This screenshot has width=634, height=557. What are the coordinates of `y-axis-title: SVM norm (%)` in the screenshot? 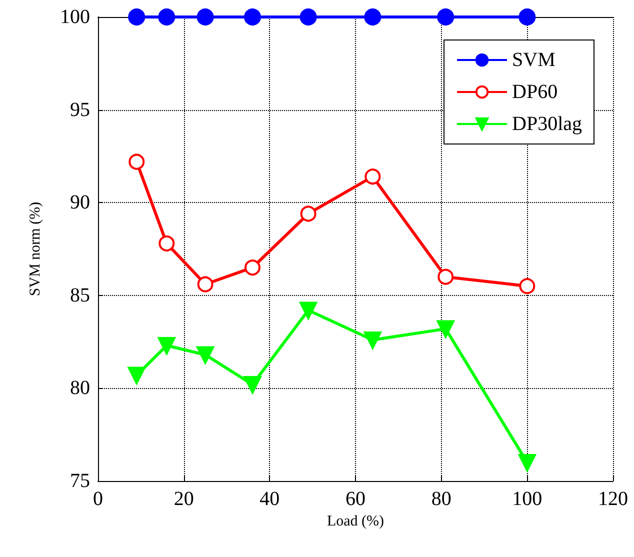 It's located at (36, 249).